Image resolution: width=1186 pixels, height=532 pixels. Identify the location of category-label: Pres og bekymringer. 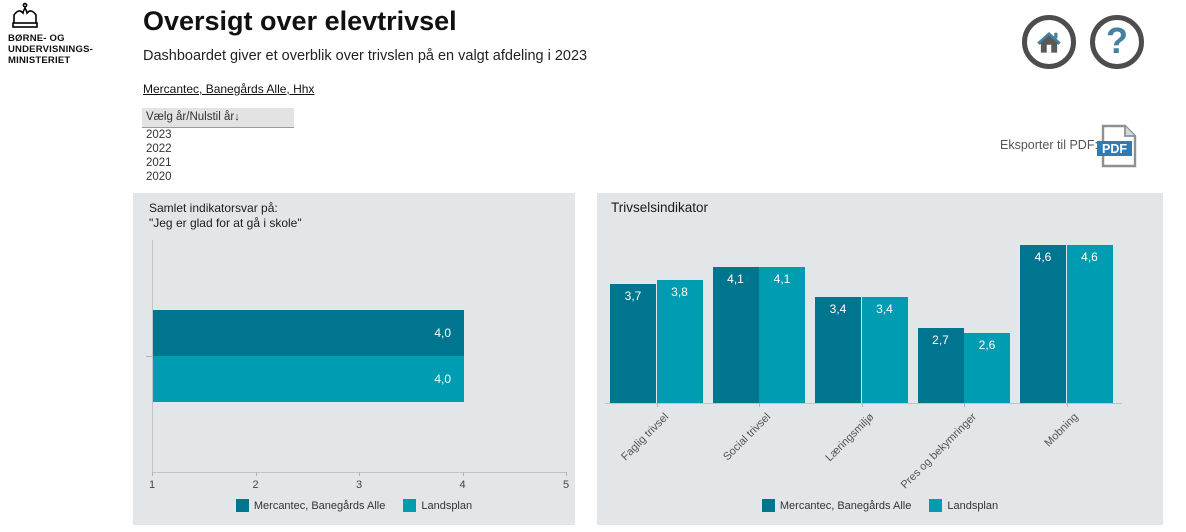
(938, 451).